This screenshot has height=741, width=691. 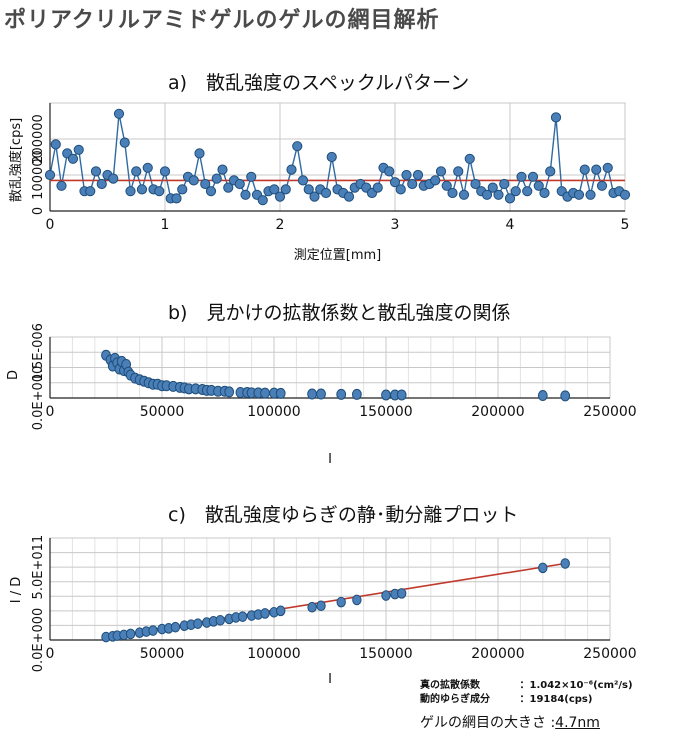 What do you see at coordinates (38, 139) in the screenshot?
I see `y-tick-label: 200000` at bounding box center [38, 139].